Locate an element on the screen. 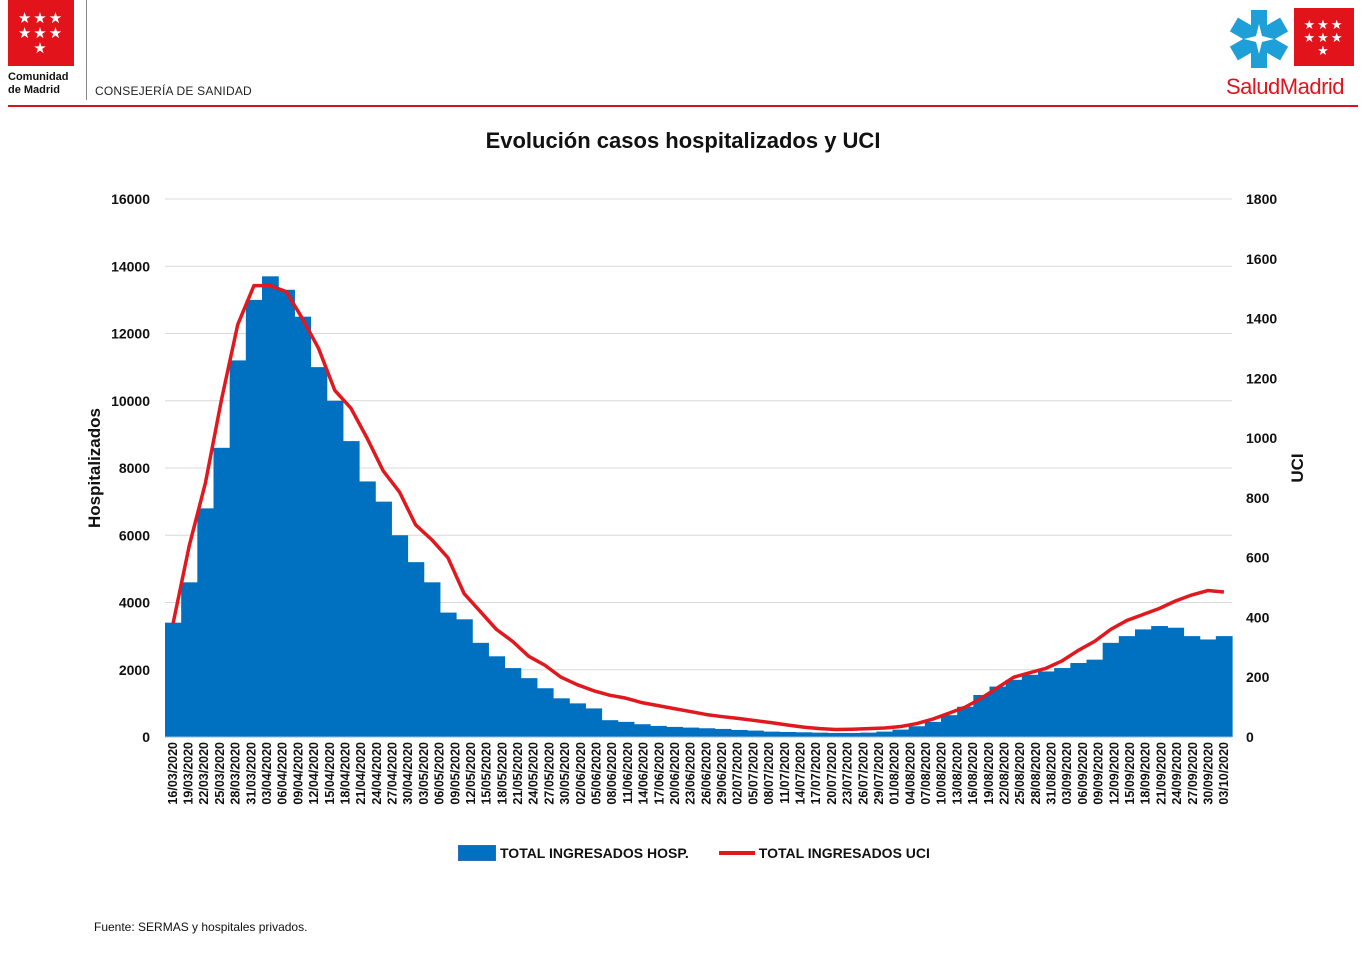 This screenshot has width=1366, height=958. department-name: CONSEJERÍA DE SANIDAD is located at coordinates (173, 91).